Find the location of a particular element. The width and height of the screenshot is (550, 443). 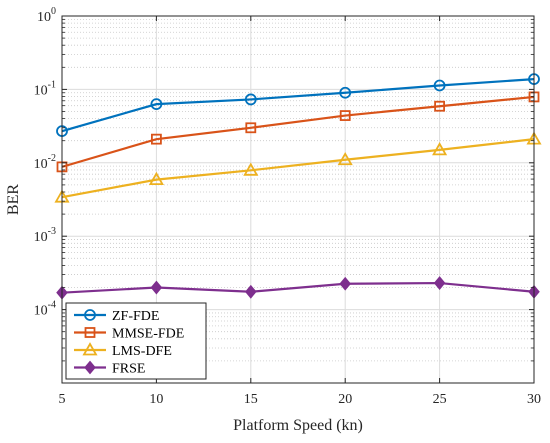

y-tick-labels: 10⁰ 10⁻¹ 10⁻² 10⁻³ 10⁻⁴ is located at coordinates (45, 162).